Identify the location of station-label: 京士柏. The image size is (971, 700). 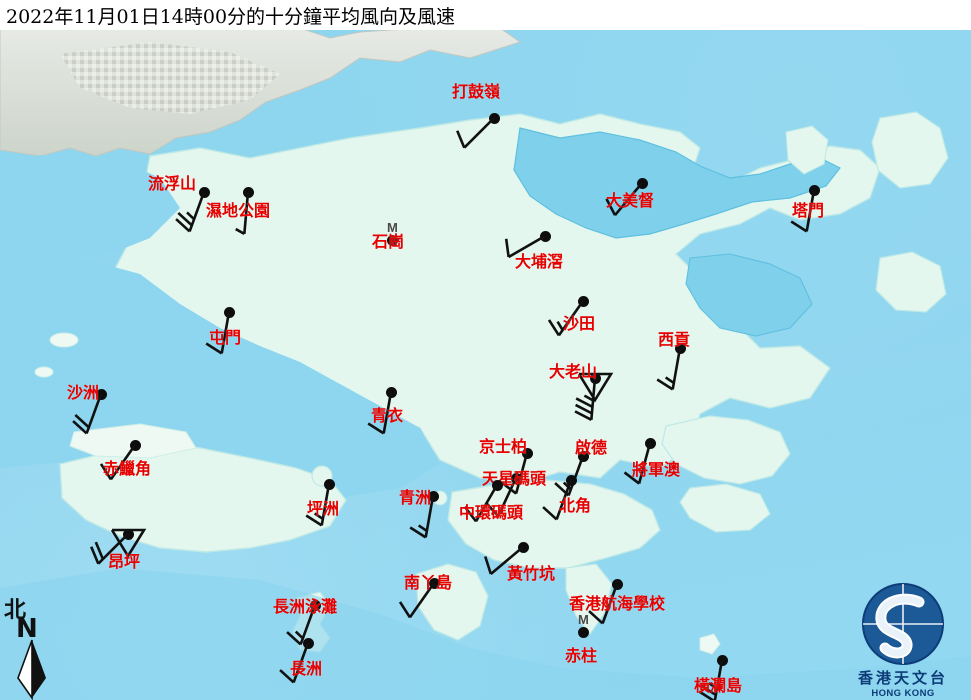
(503, 446).